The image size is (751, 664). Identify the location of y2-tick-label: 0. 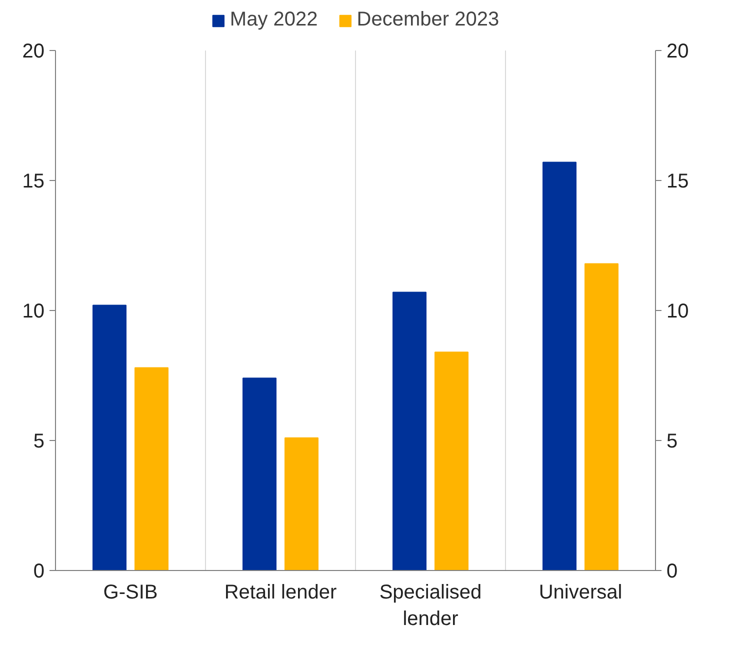
(672, 571).